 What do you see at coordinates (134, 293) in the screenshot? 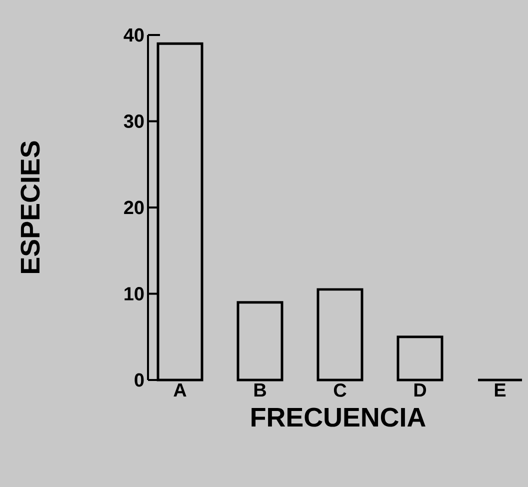
I see `y-tick-label: 10` at bounding box center [134, 293].